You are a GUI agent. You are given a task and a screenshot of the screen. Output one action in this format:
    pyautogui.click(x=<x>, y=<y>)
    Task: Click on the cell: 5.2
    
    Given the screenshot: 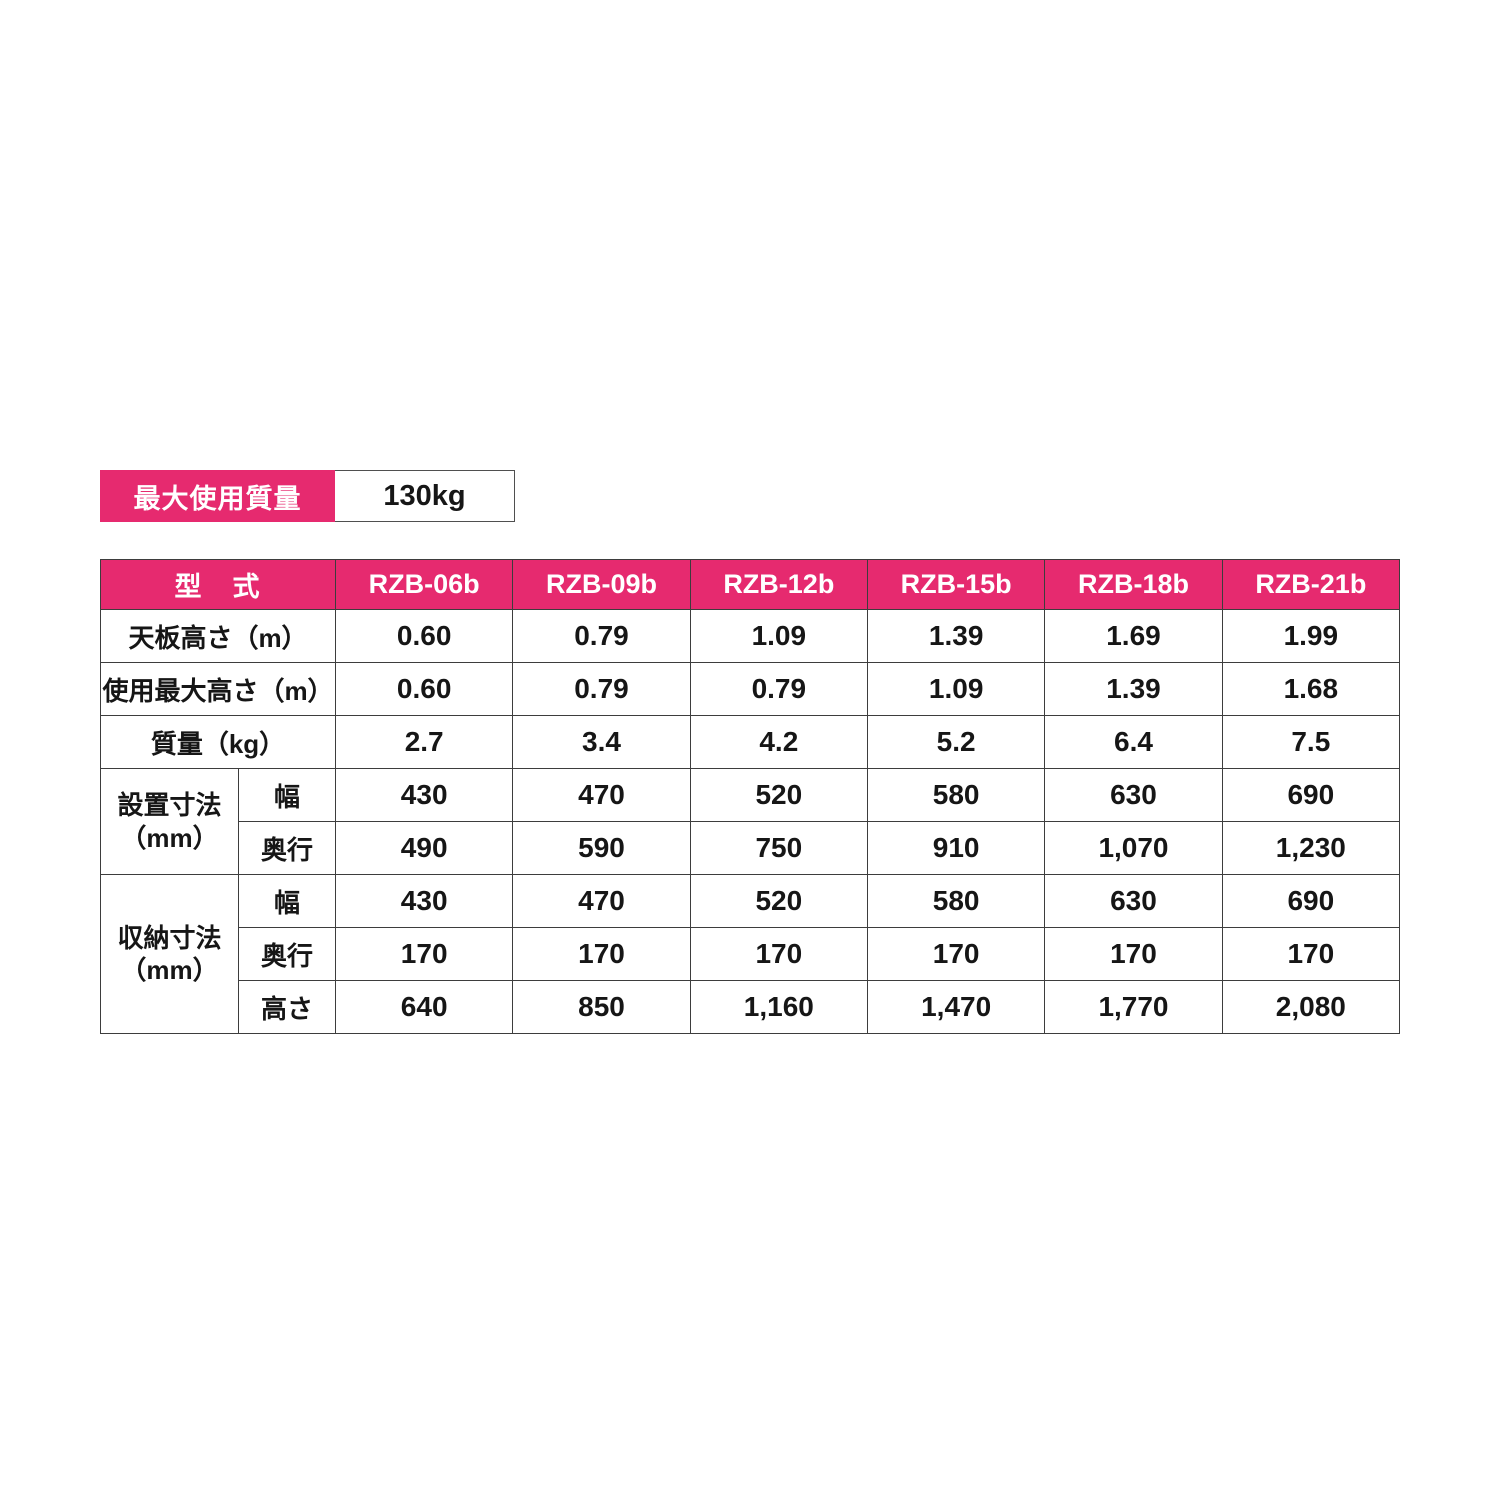 What is the action you would take?
    pyautogui.click(x=956, y=742)
    